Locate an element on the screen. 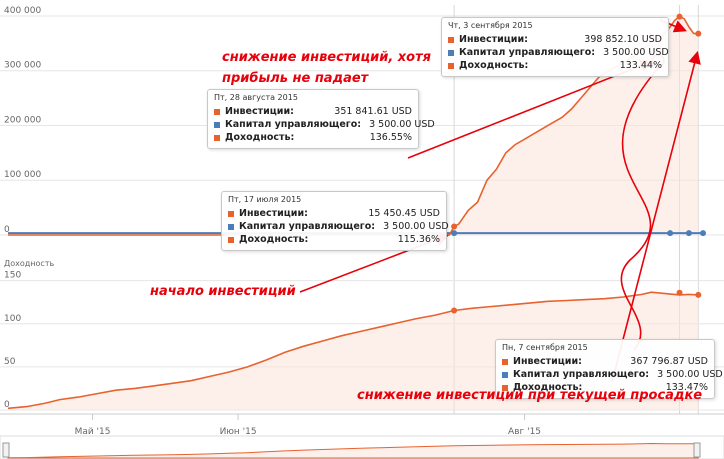 The width and height of the screenshot is (724, 459). arrow-drop-drawdown is located at coordinates (656, 216).